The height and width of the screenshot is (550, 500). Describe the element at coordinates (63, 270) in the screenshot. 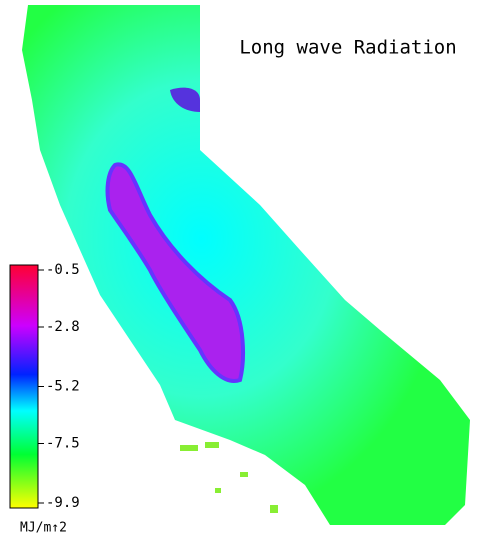

I see `colorbar-tick-label: -0.5` at that location.